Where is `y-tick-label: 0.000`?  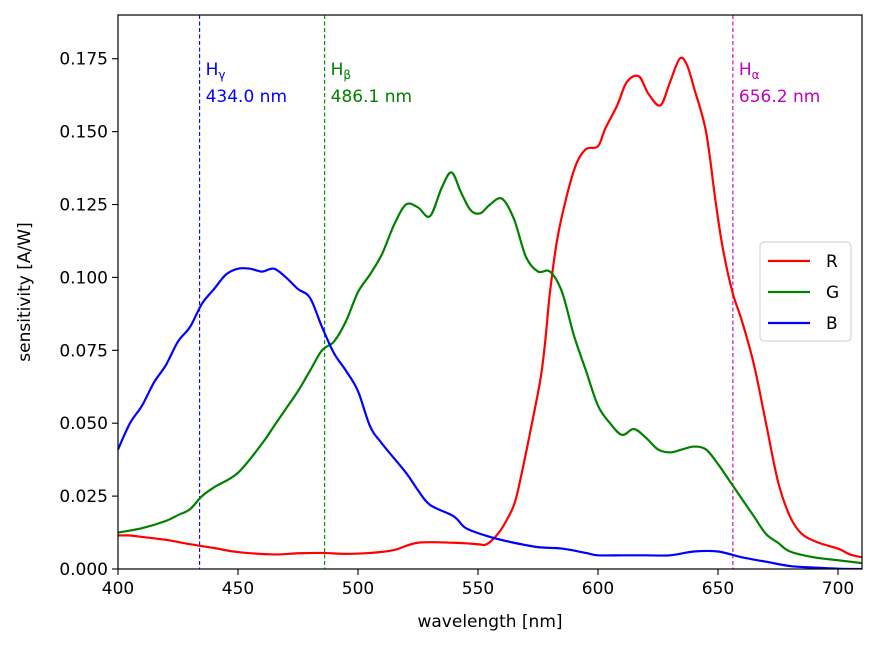
y-tick-label: 0.000 is located at coordinates (83, 570).